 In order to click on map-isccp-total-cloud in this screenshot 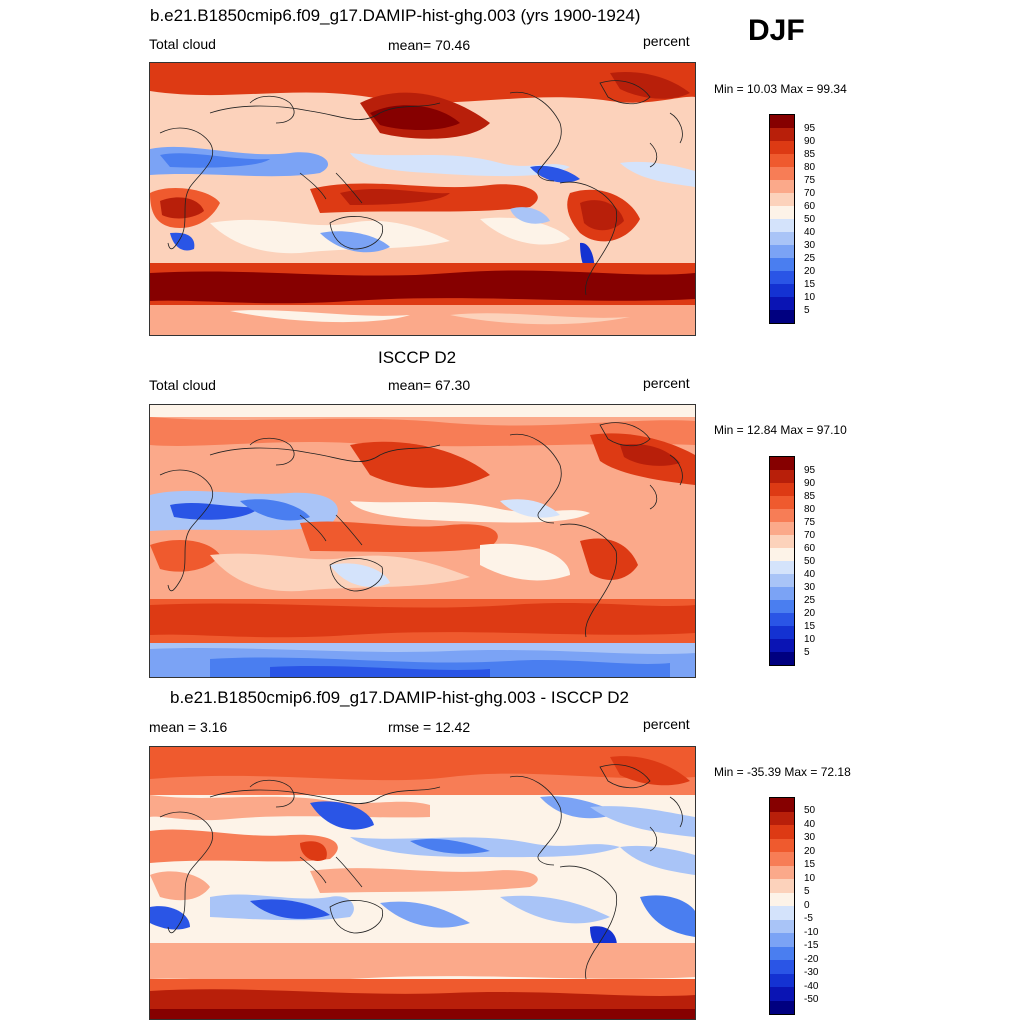, I will do `click(422, 541)`.